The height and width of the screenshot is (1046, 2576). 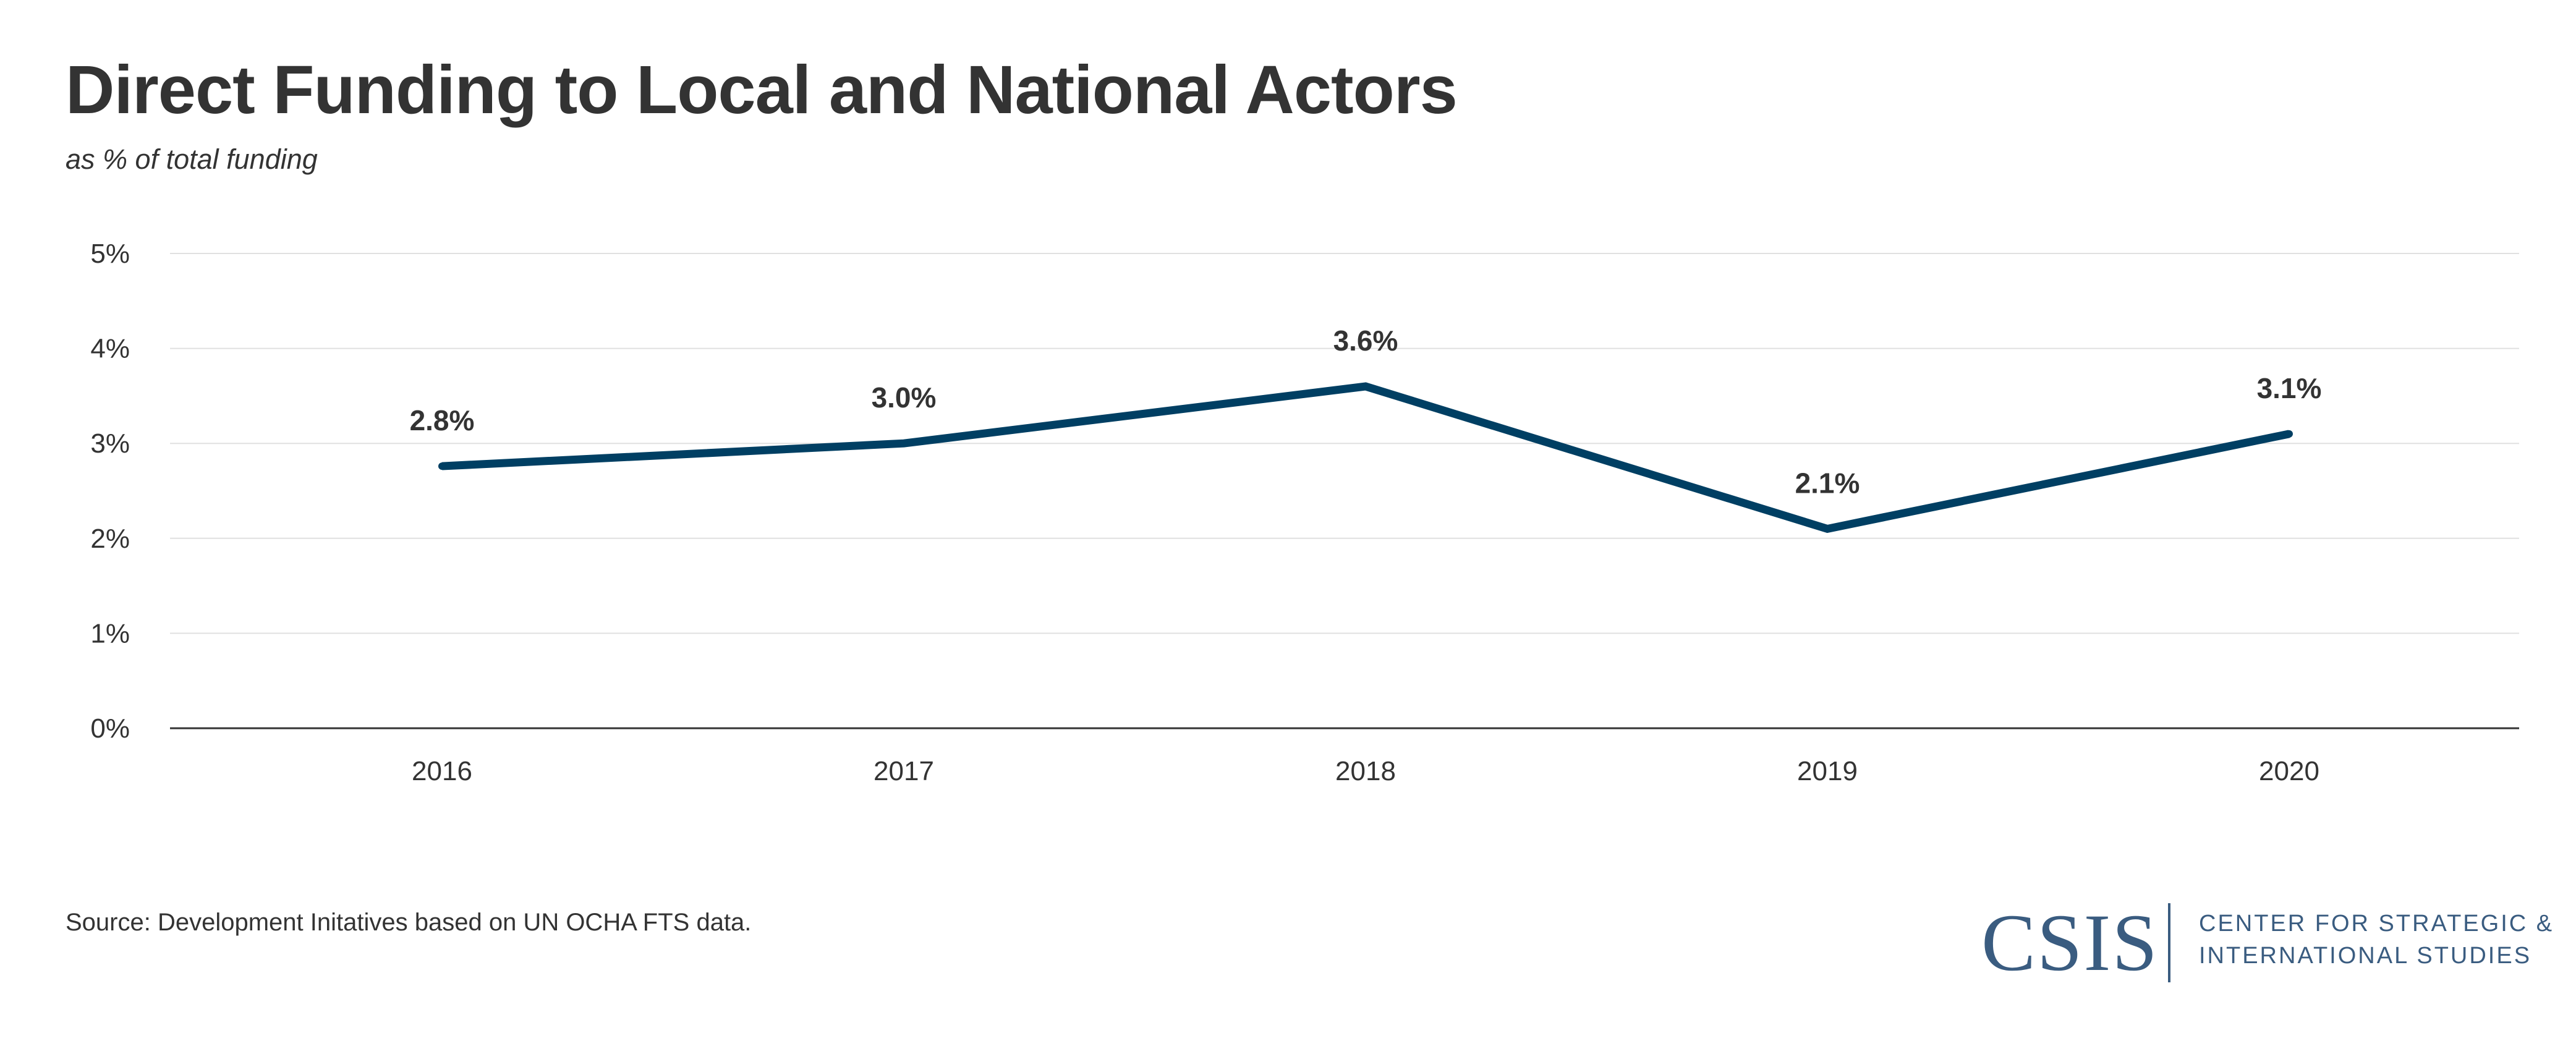 What do you see at coordinates (110, 633) in the screenshot?
I see `y-tick-label: 1%` at bounding box center [110, 633].